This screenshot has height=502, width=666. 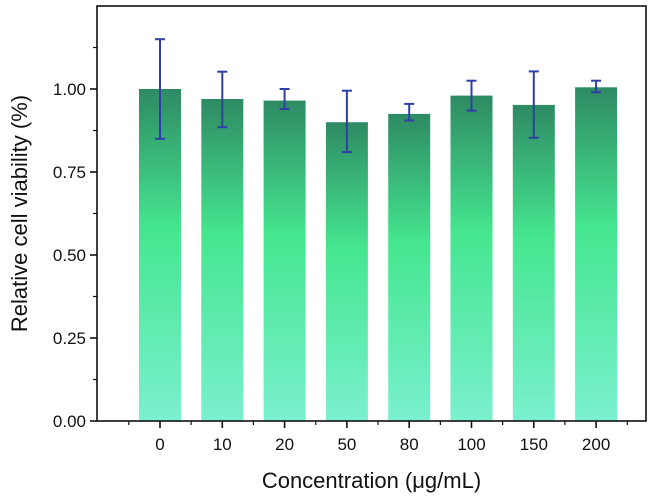 I want to click on x-tick-label-10: 10, so click(x=222, y=444).